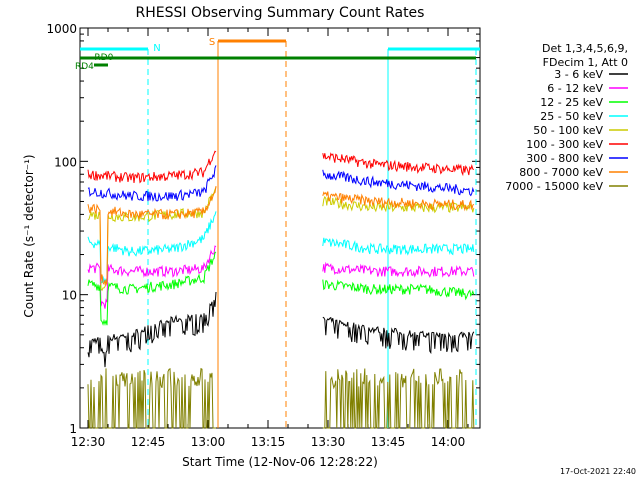 This screenshot has width=640, height=484. I want to click on footer-timestamp: 17-Oct-2021 22:40, so click(598, 471).